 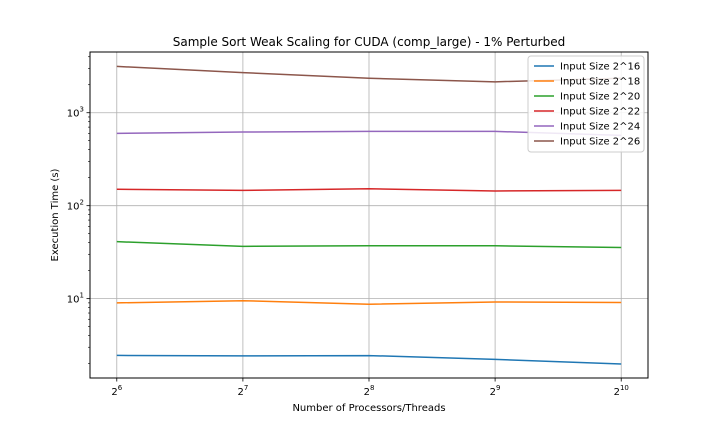 I want to click on x-axis-title: Number of Processors/Threads, so click(x=368, y=408).